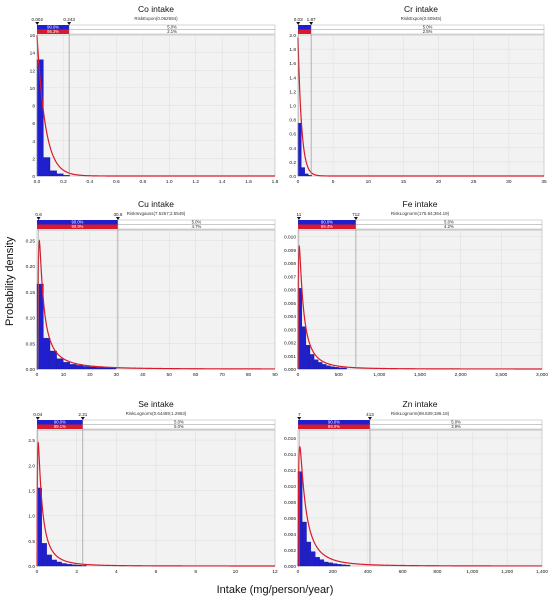 This screenshot has width=550, height=602. What do you see at coordinates (31, 542) in the screenshot?
I see `y-tick-label: 0.5` at bounding box center [31, 542].